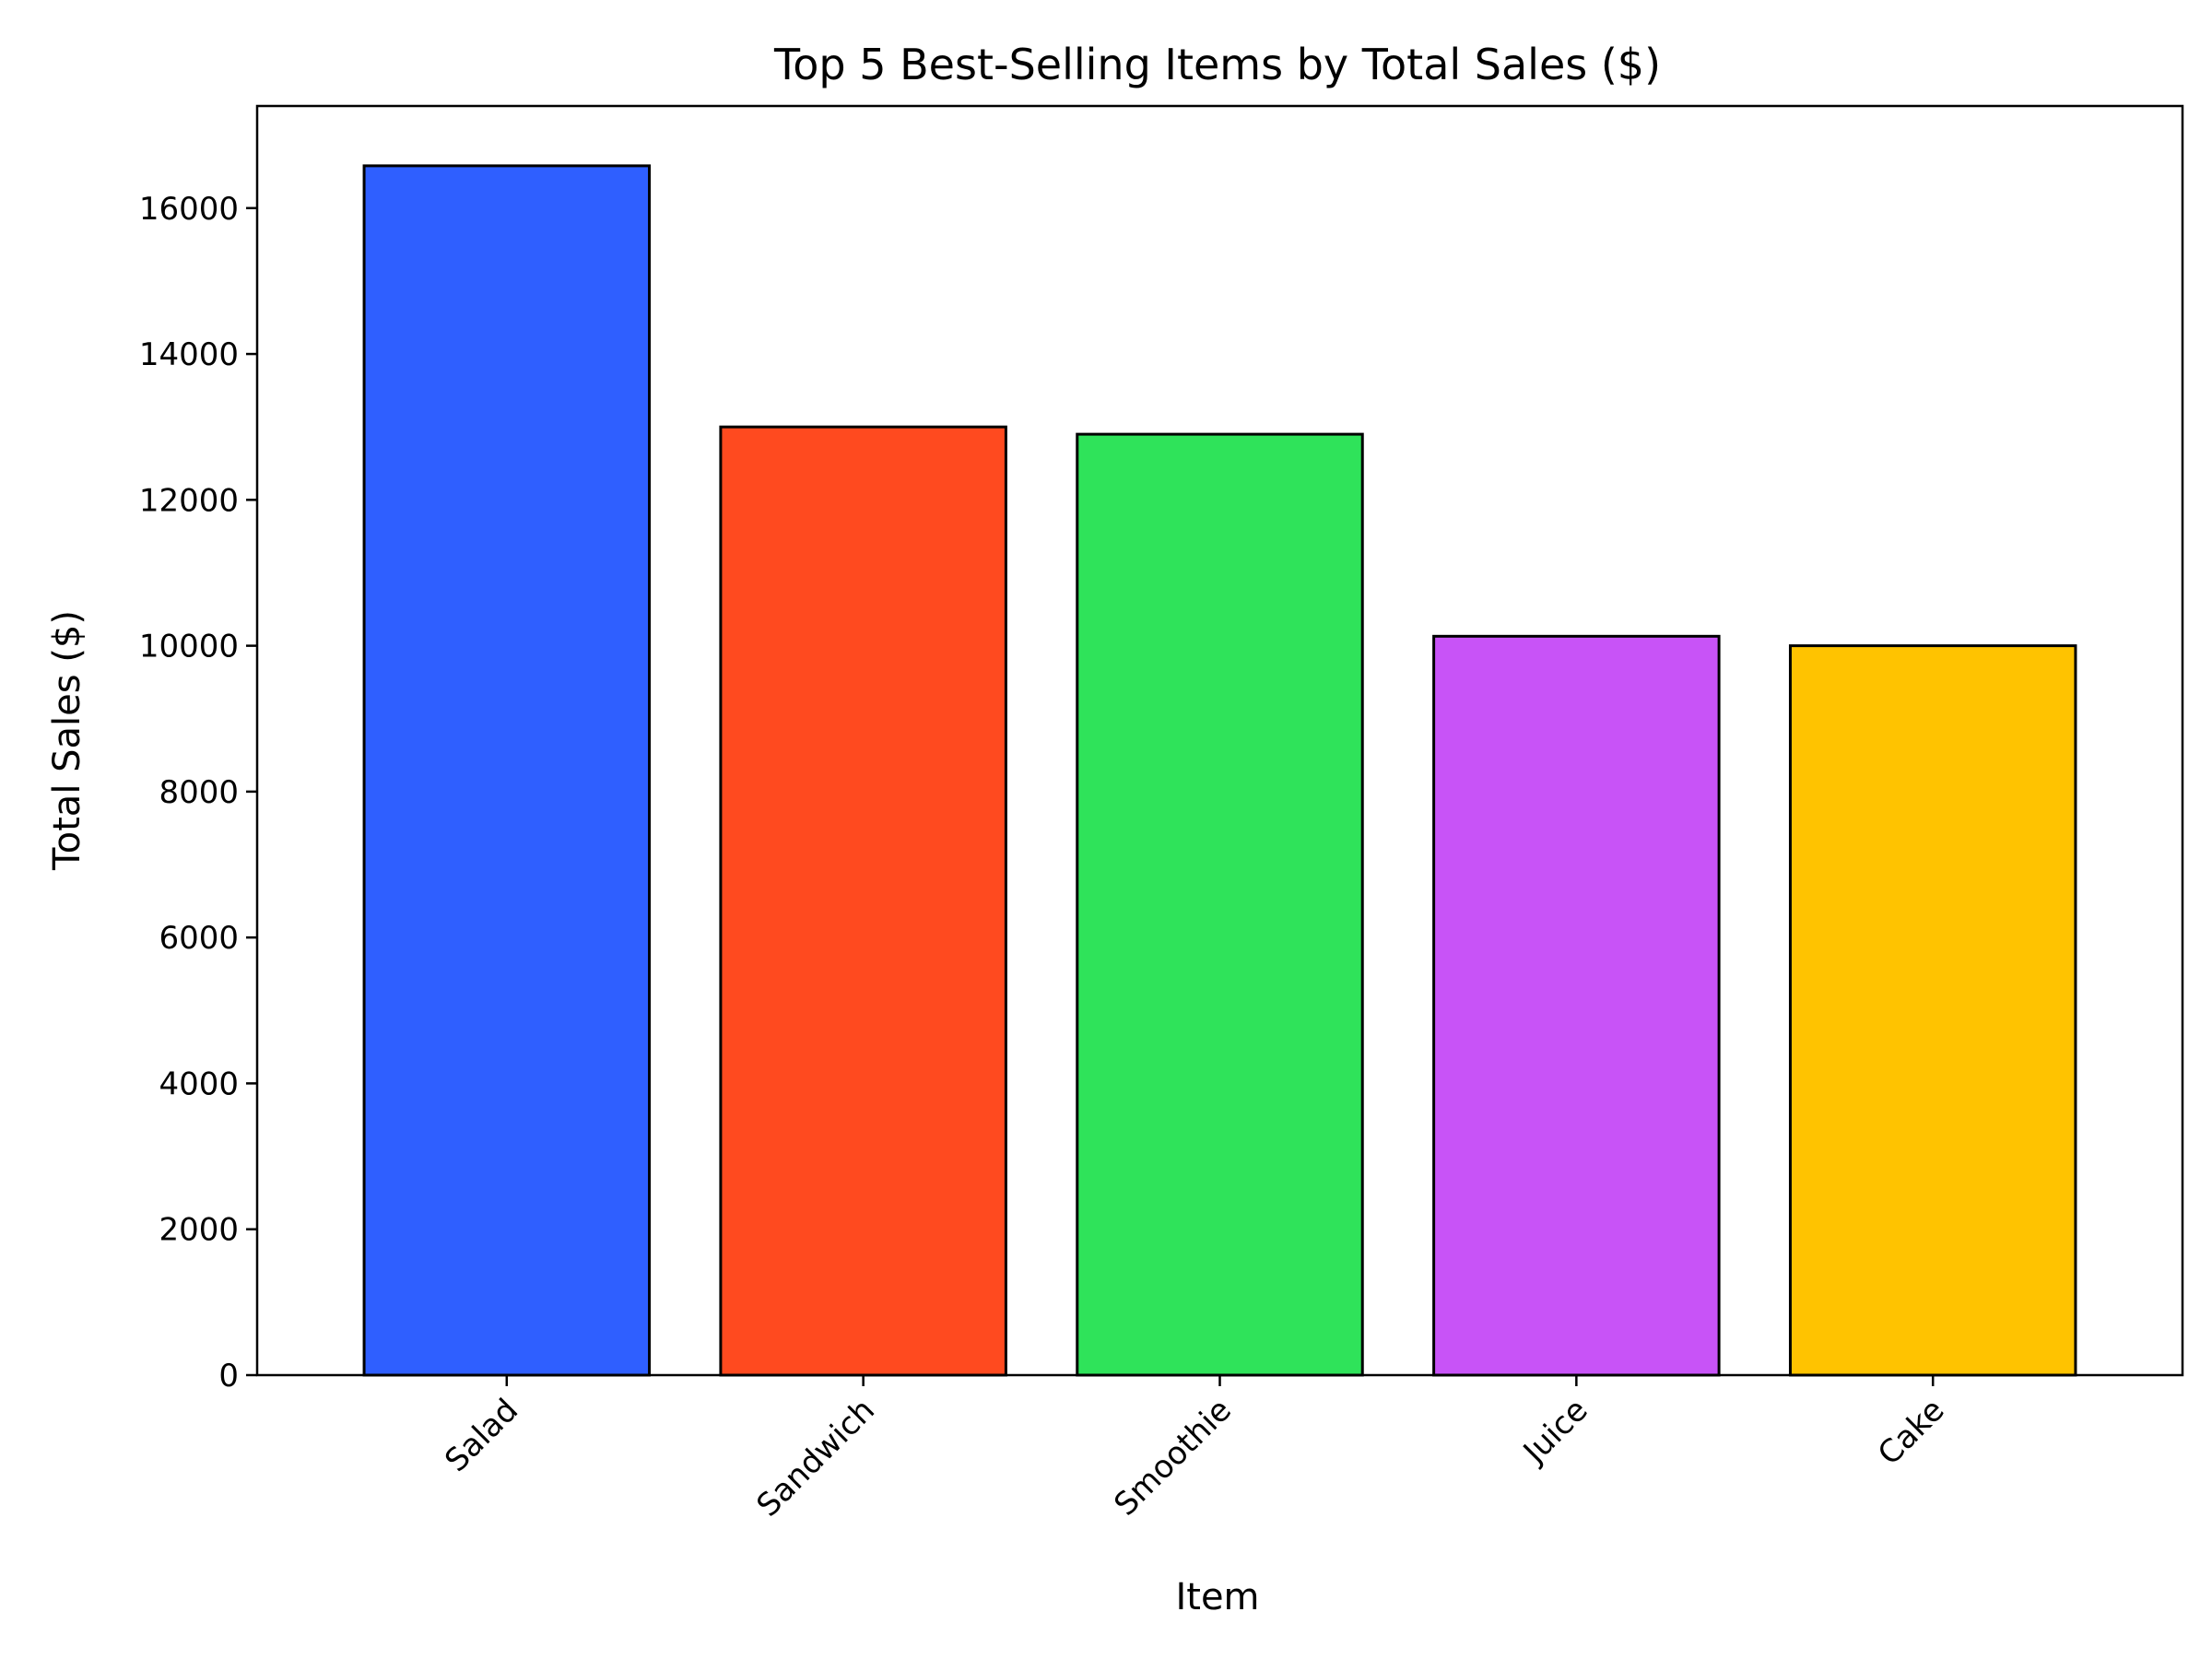 The width and height of the screenshot is (2212, 1659). Describe the element at coordinates (189, 209) in the screenshot. I see `y-tick-label: 16000` at that location.